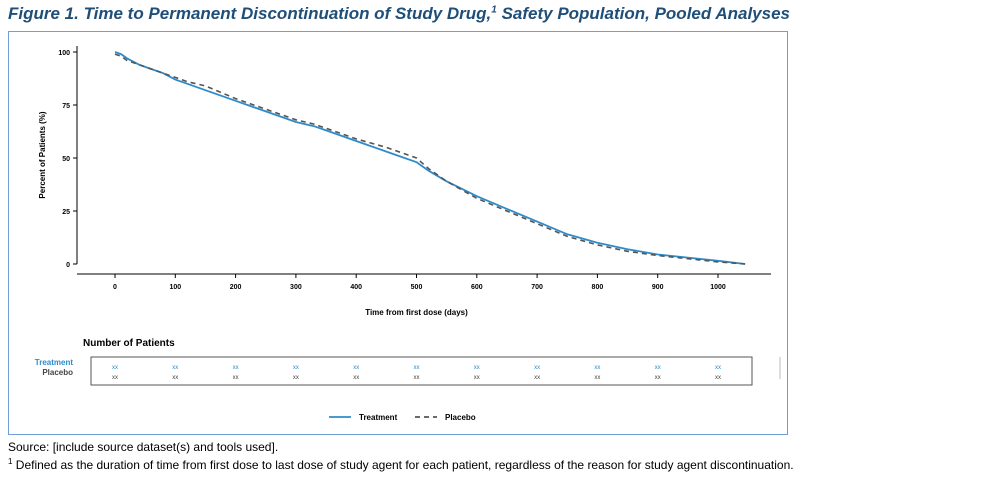  I want to click on x-tick-label: 500, so click(417, 287).